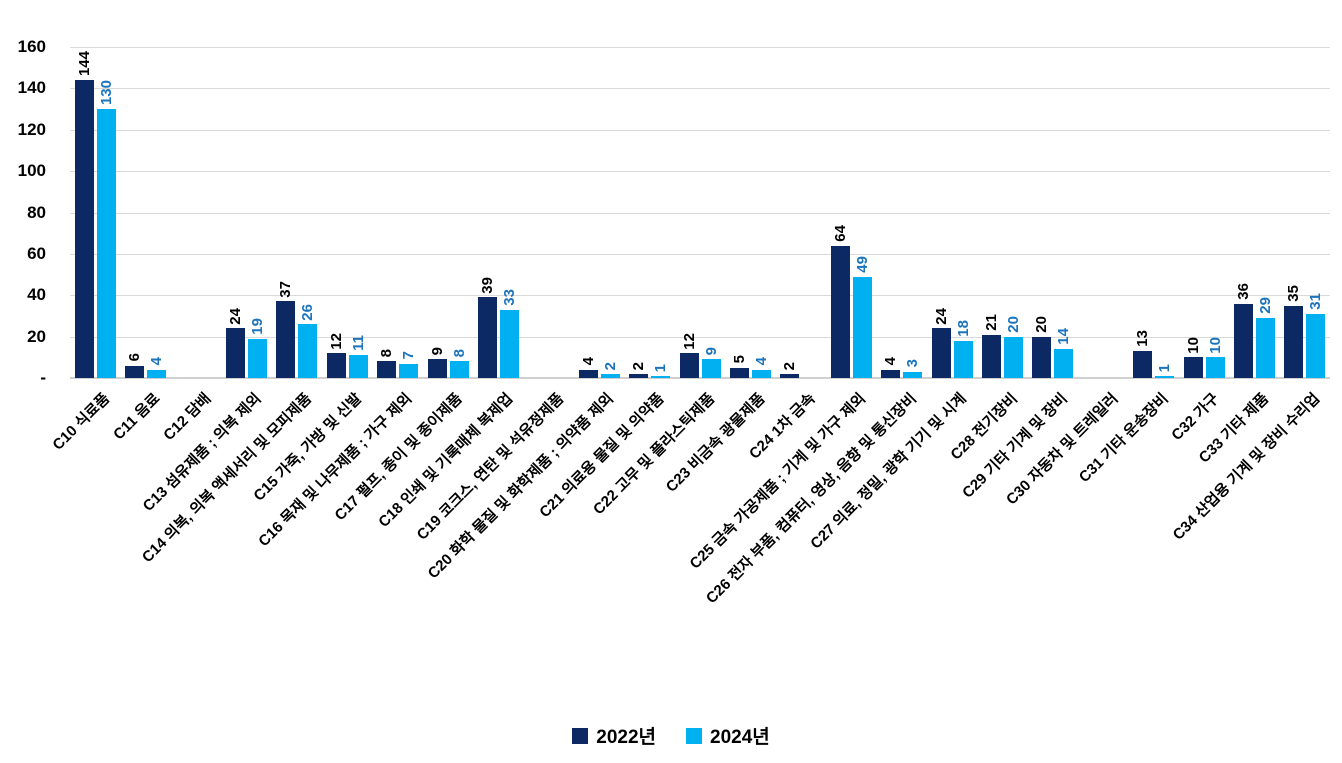 The height and width of the screenshot is (763, 1342). What do you see at coordinates (487, 337) in the screenshot?
I see `bar-2022년-C18` at bounding box center [487, 337].